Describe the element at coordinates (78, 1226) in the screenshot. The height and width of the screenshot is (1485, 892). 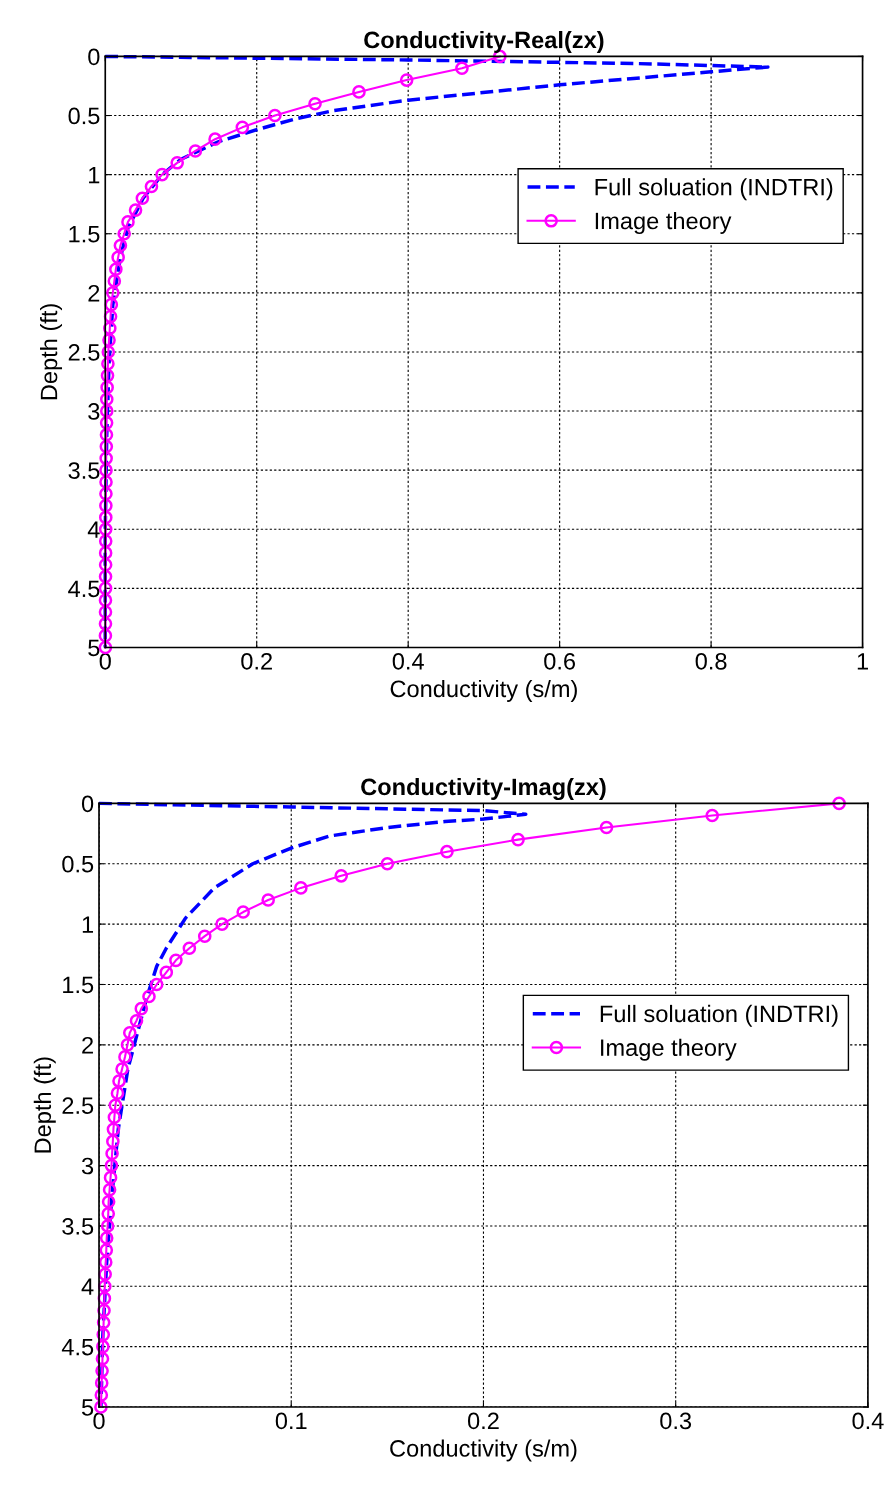
I see `y-tick-label: 3.5` at that location.